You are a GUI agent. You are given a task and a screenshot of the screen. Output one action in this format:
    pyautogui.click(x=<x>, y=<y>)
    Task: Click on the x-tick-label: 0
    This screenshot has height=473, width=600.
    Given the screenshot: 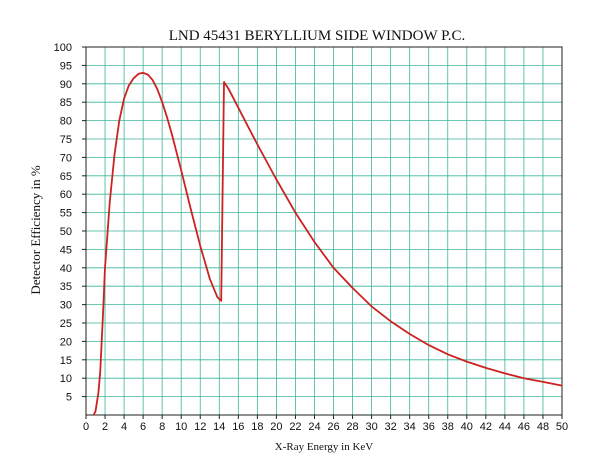 What is the action you would take?
    pyautogui.click(x=86, y=427)
    